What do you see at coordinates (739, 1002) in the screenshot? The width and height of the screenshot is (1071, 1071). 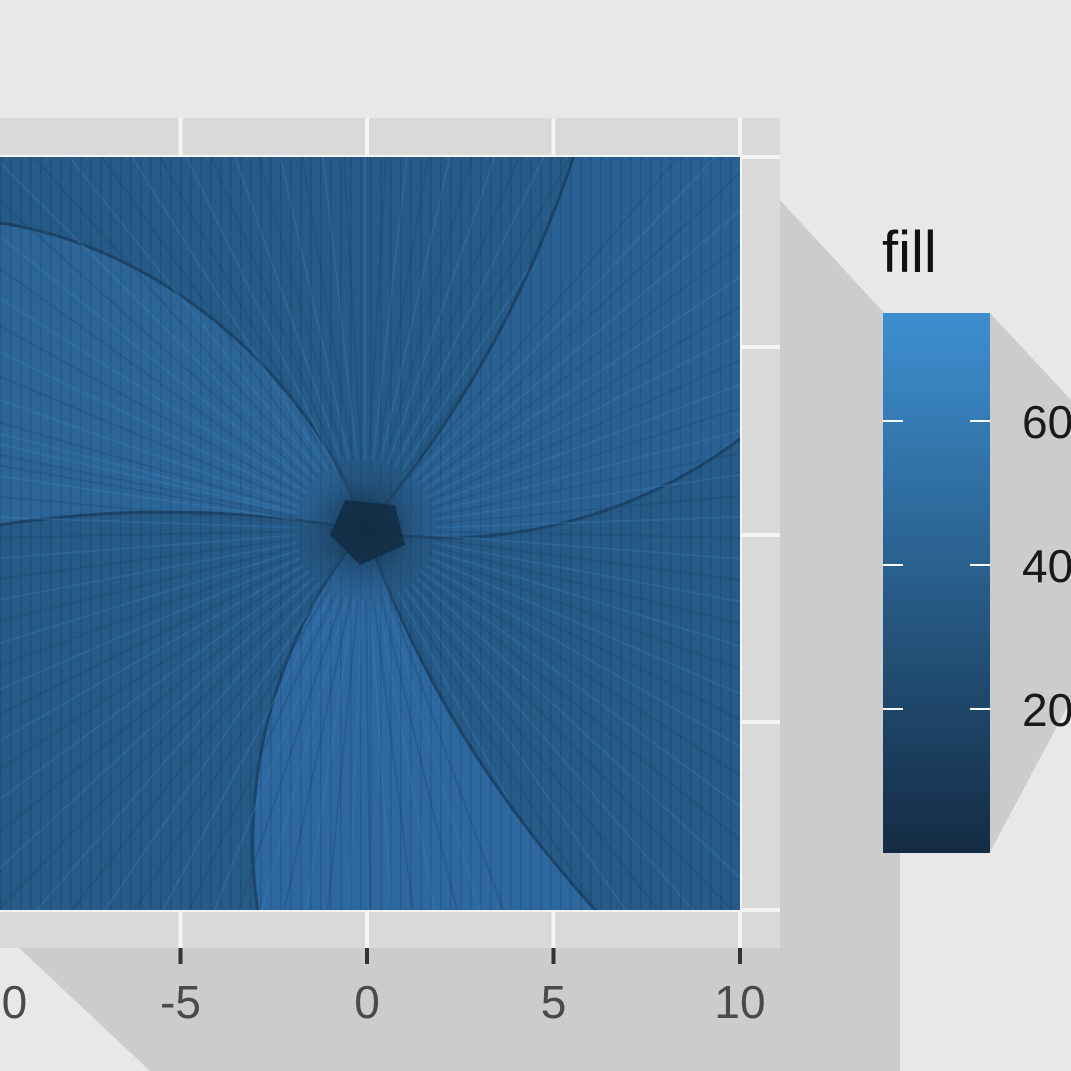 I see `x-tick-label: 10` at bounding box center [739, 1002].